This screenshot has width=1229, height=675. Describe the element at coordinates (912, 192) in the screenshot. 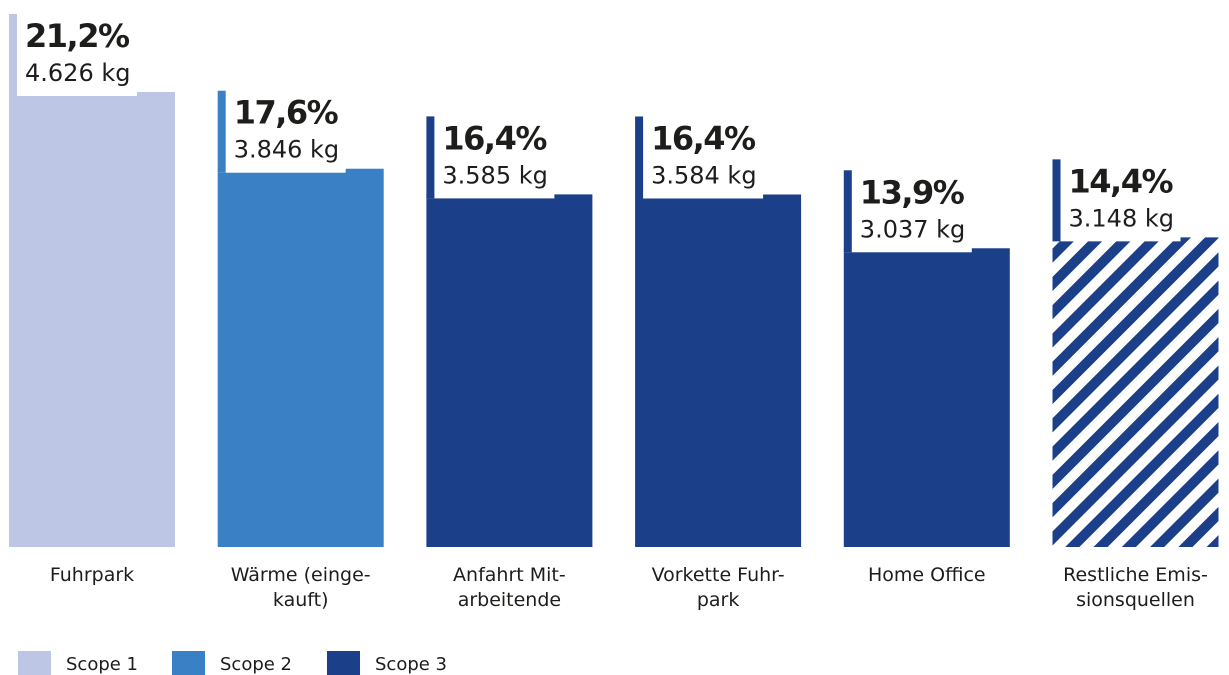

I see `percent-label: 13,9%` at that location.